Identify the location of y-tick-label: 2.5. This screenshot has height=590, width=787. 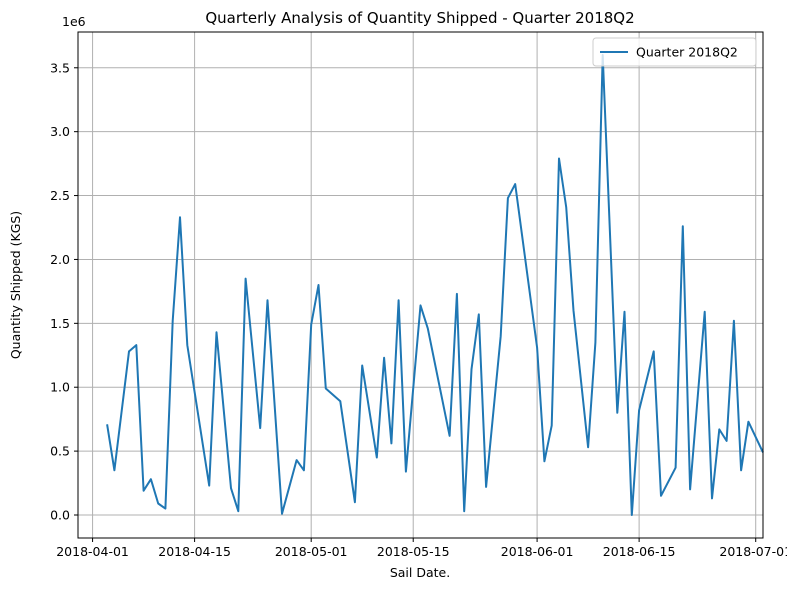
(60, 195).